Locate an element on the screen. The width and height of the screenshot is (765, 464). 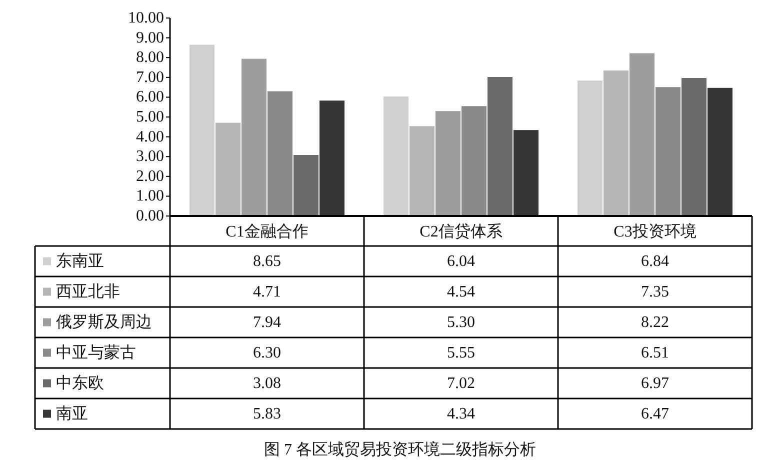
legend-label: 南亚 is located at coordinates (72, 413).